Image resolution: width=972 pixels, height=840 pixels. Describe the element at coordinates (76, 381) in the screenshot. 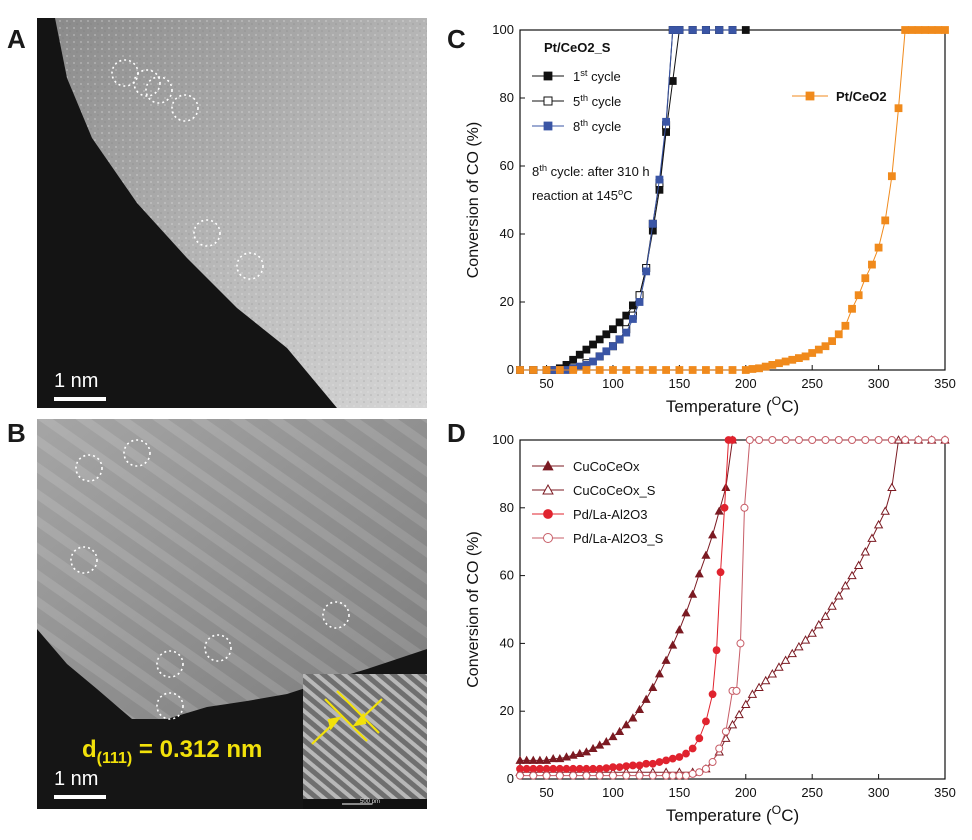

I see `scale-label-a: 1 nm` at that location.